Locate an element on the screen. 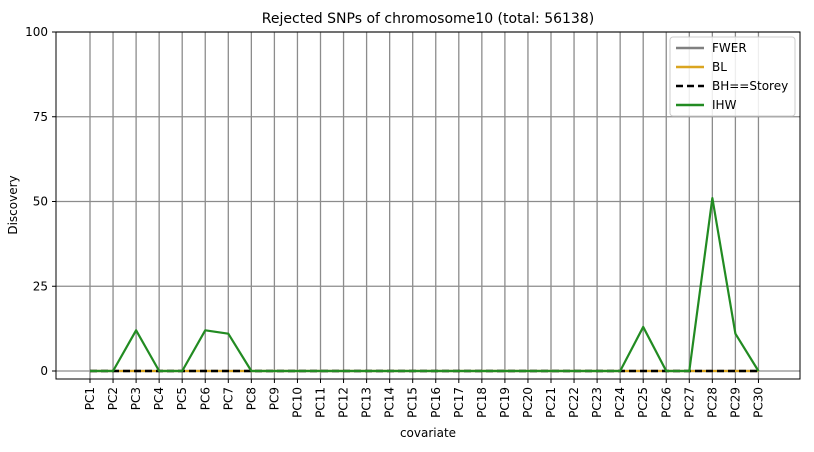  x-tick-label: PC12 is located at coordinates (344, 402).